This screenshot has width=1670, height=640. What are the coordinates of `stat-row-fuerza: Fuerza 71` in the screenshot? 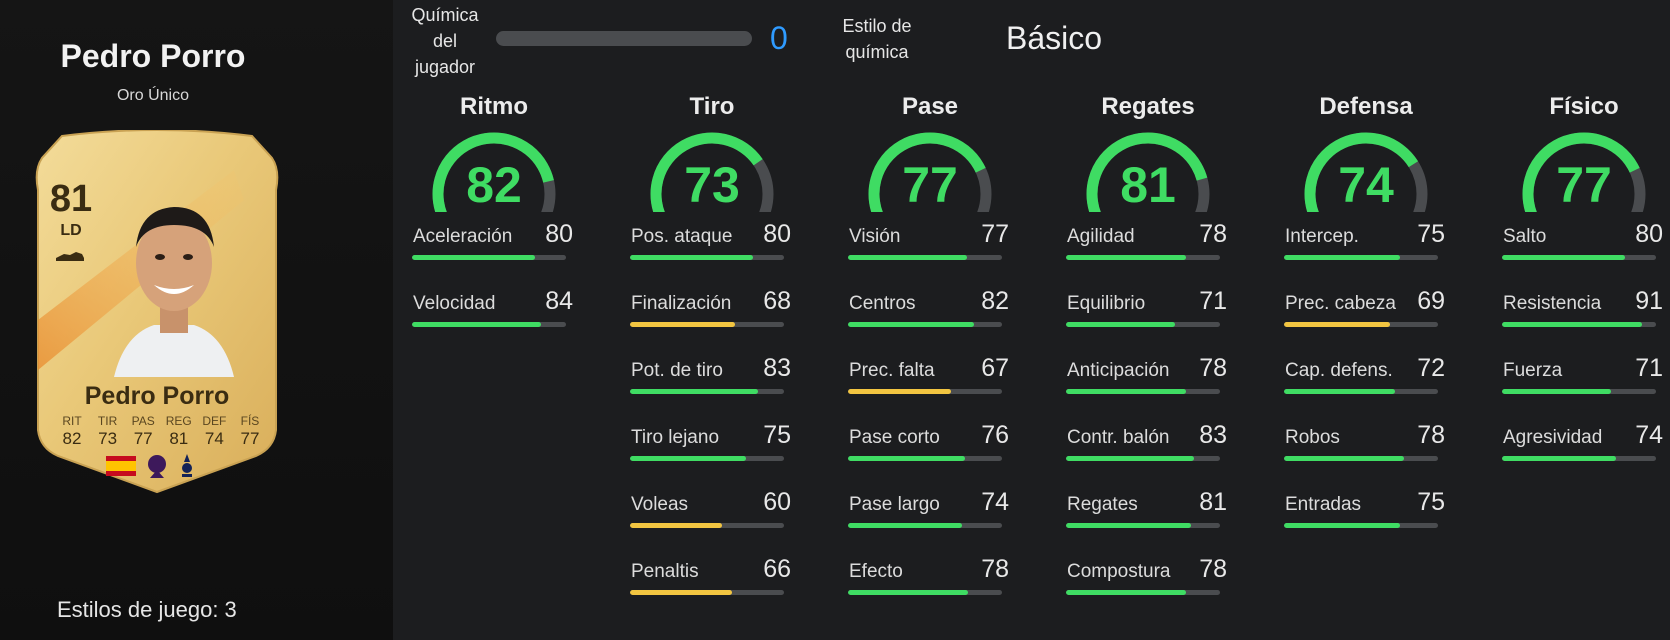 It's located at (1584, 379).